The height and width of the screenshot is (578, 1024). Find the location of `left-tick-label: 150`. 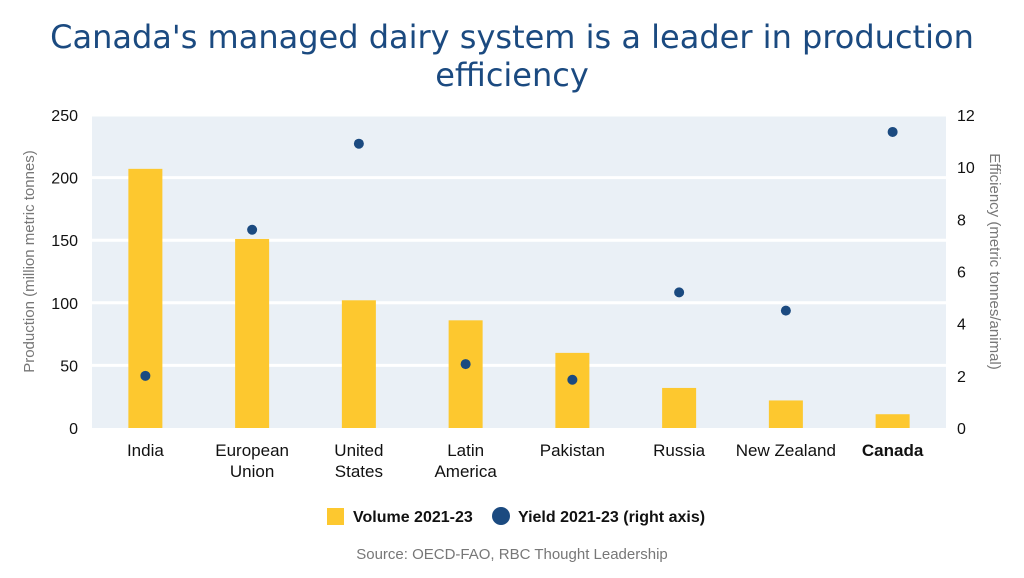

left-tick-label: 150 is located at coordinates (64, 241).